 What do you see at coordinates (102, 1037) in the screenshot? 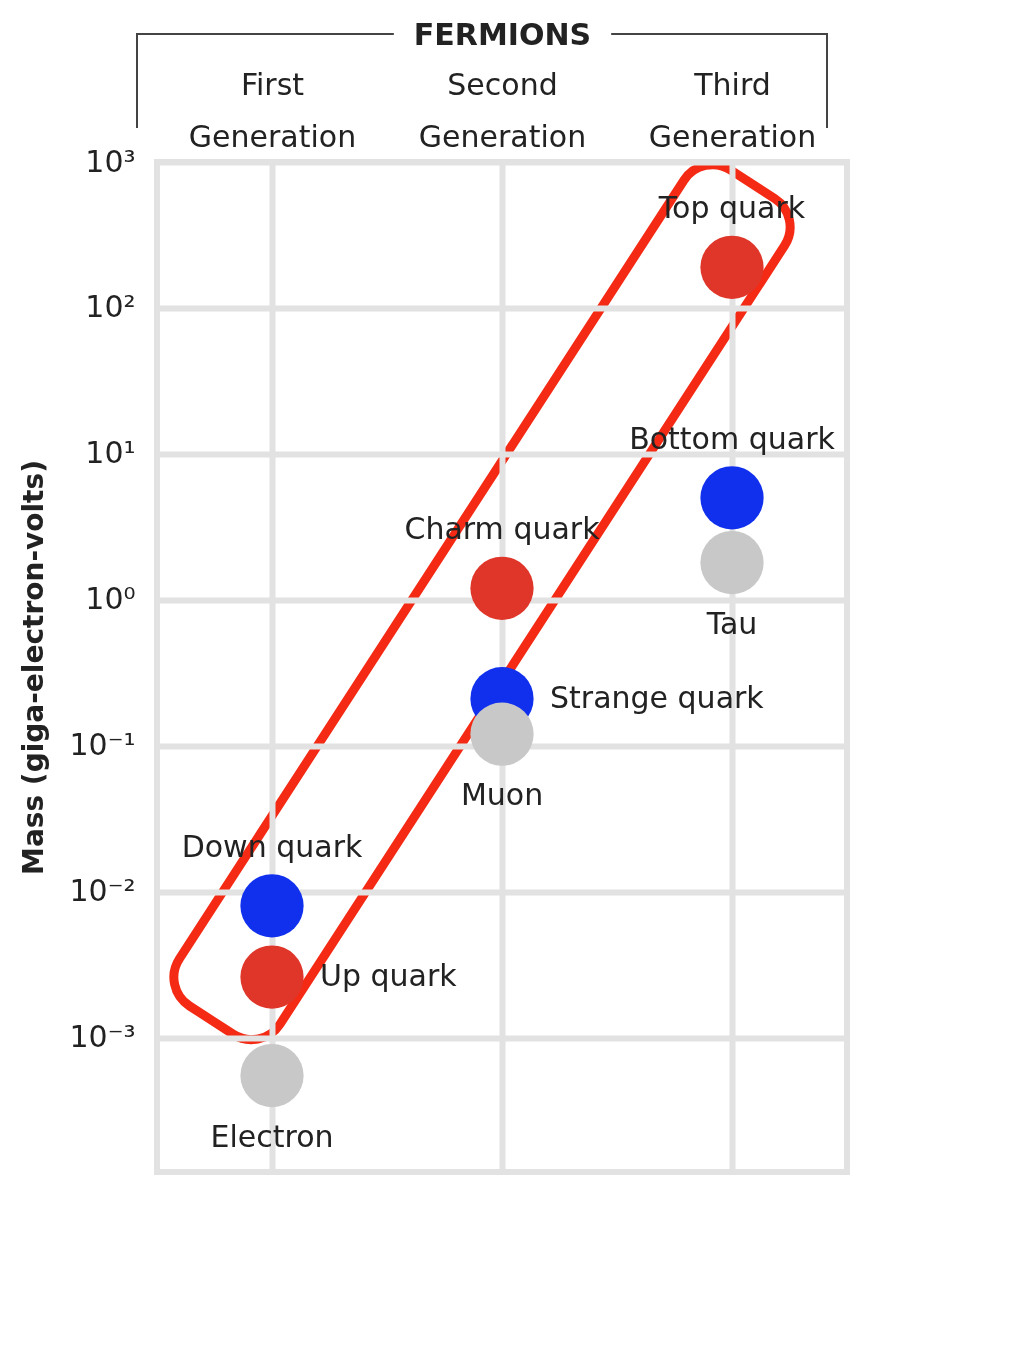
I see `y-tick-label: 10⁻³` at bounding box center [102, 1037].